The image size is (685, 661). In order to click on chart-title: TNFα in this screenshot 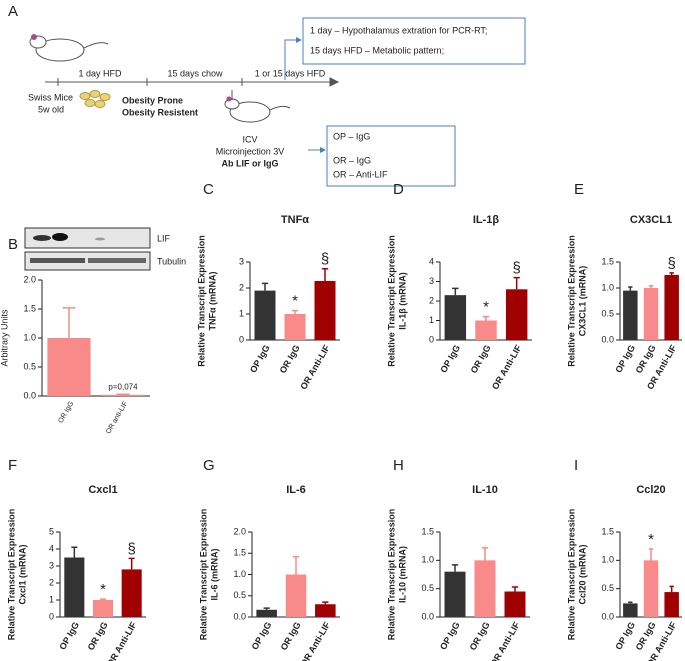, I will do `click(295, 220)`.